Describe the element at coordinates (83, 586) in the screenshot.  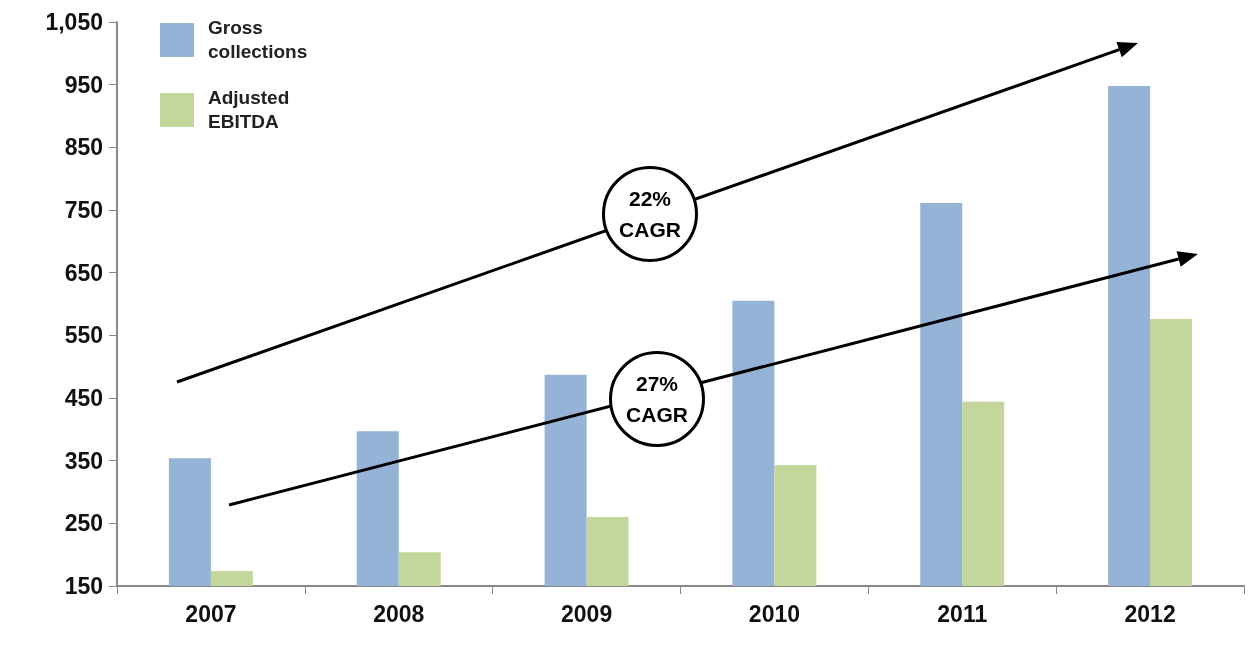
I see `y-tick-label: 150` at that location.